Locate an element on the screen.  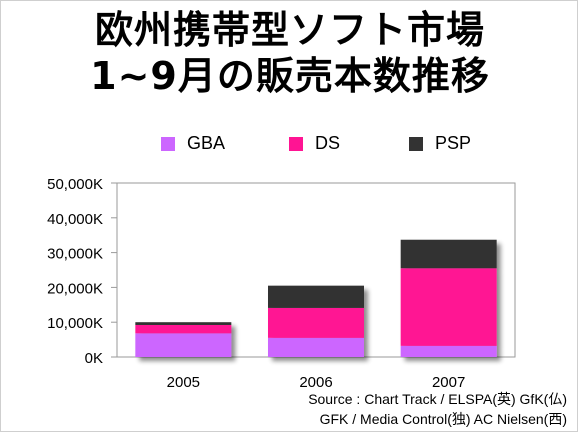
bar-segment-psp-2005 is located at coordinates (183, 323).